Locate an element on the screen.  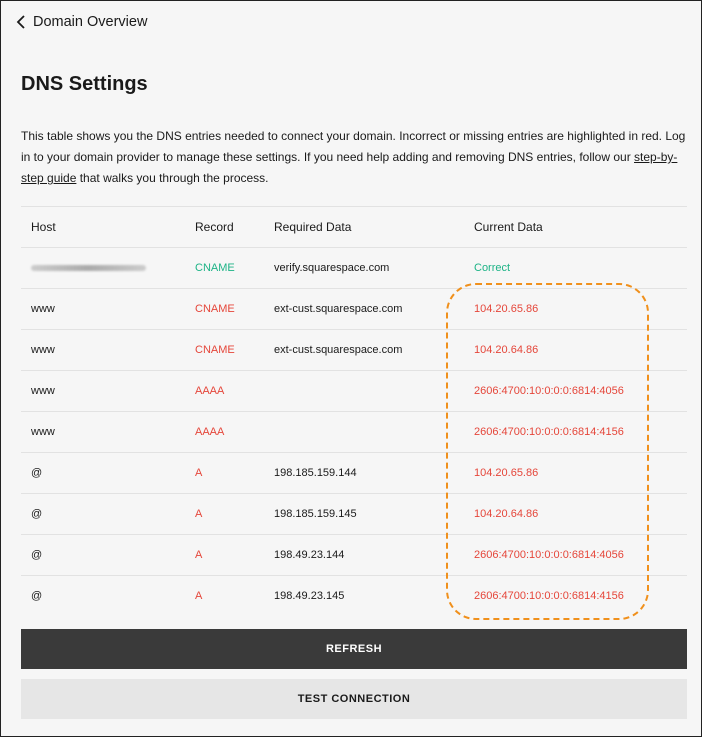
description-text-end: that walks you through the process. is located at coordinates (172, 178).